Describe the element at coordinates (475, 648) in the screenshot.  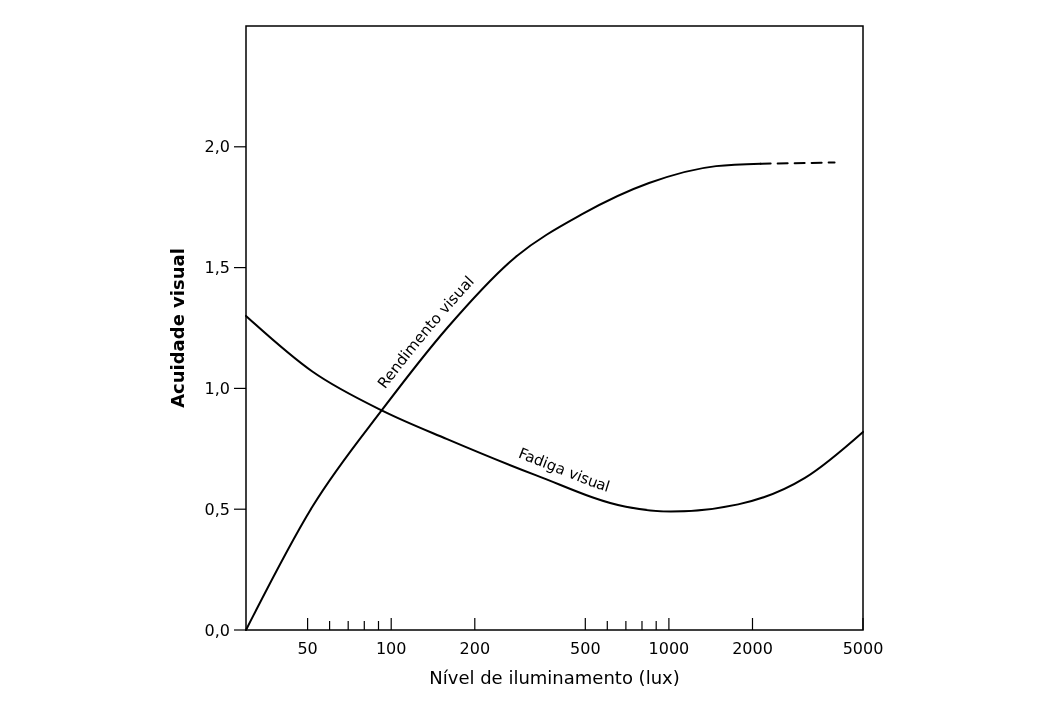
I see `x-tick-label: 200` at that location.